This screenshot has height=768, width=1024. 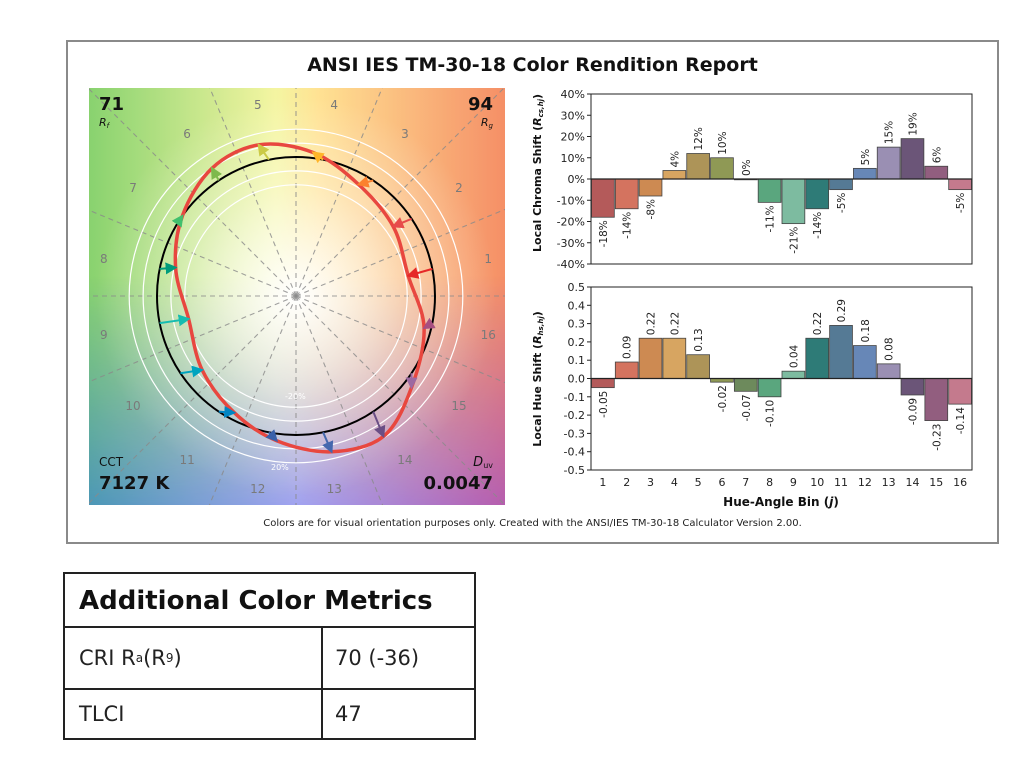 What do you see at coordinates (538, 173) in the screenshot?
I see `chroma-y-axis-label: Local Chroma Shift (Rcs,hj)` at bounding box center [538, 173].